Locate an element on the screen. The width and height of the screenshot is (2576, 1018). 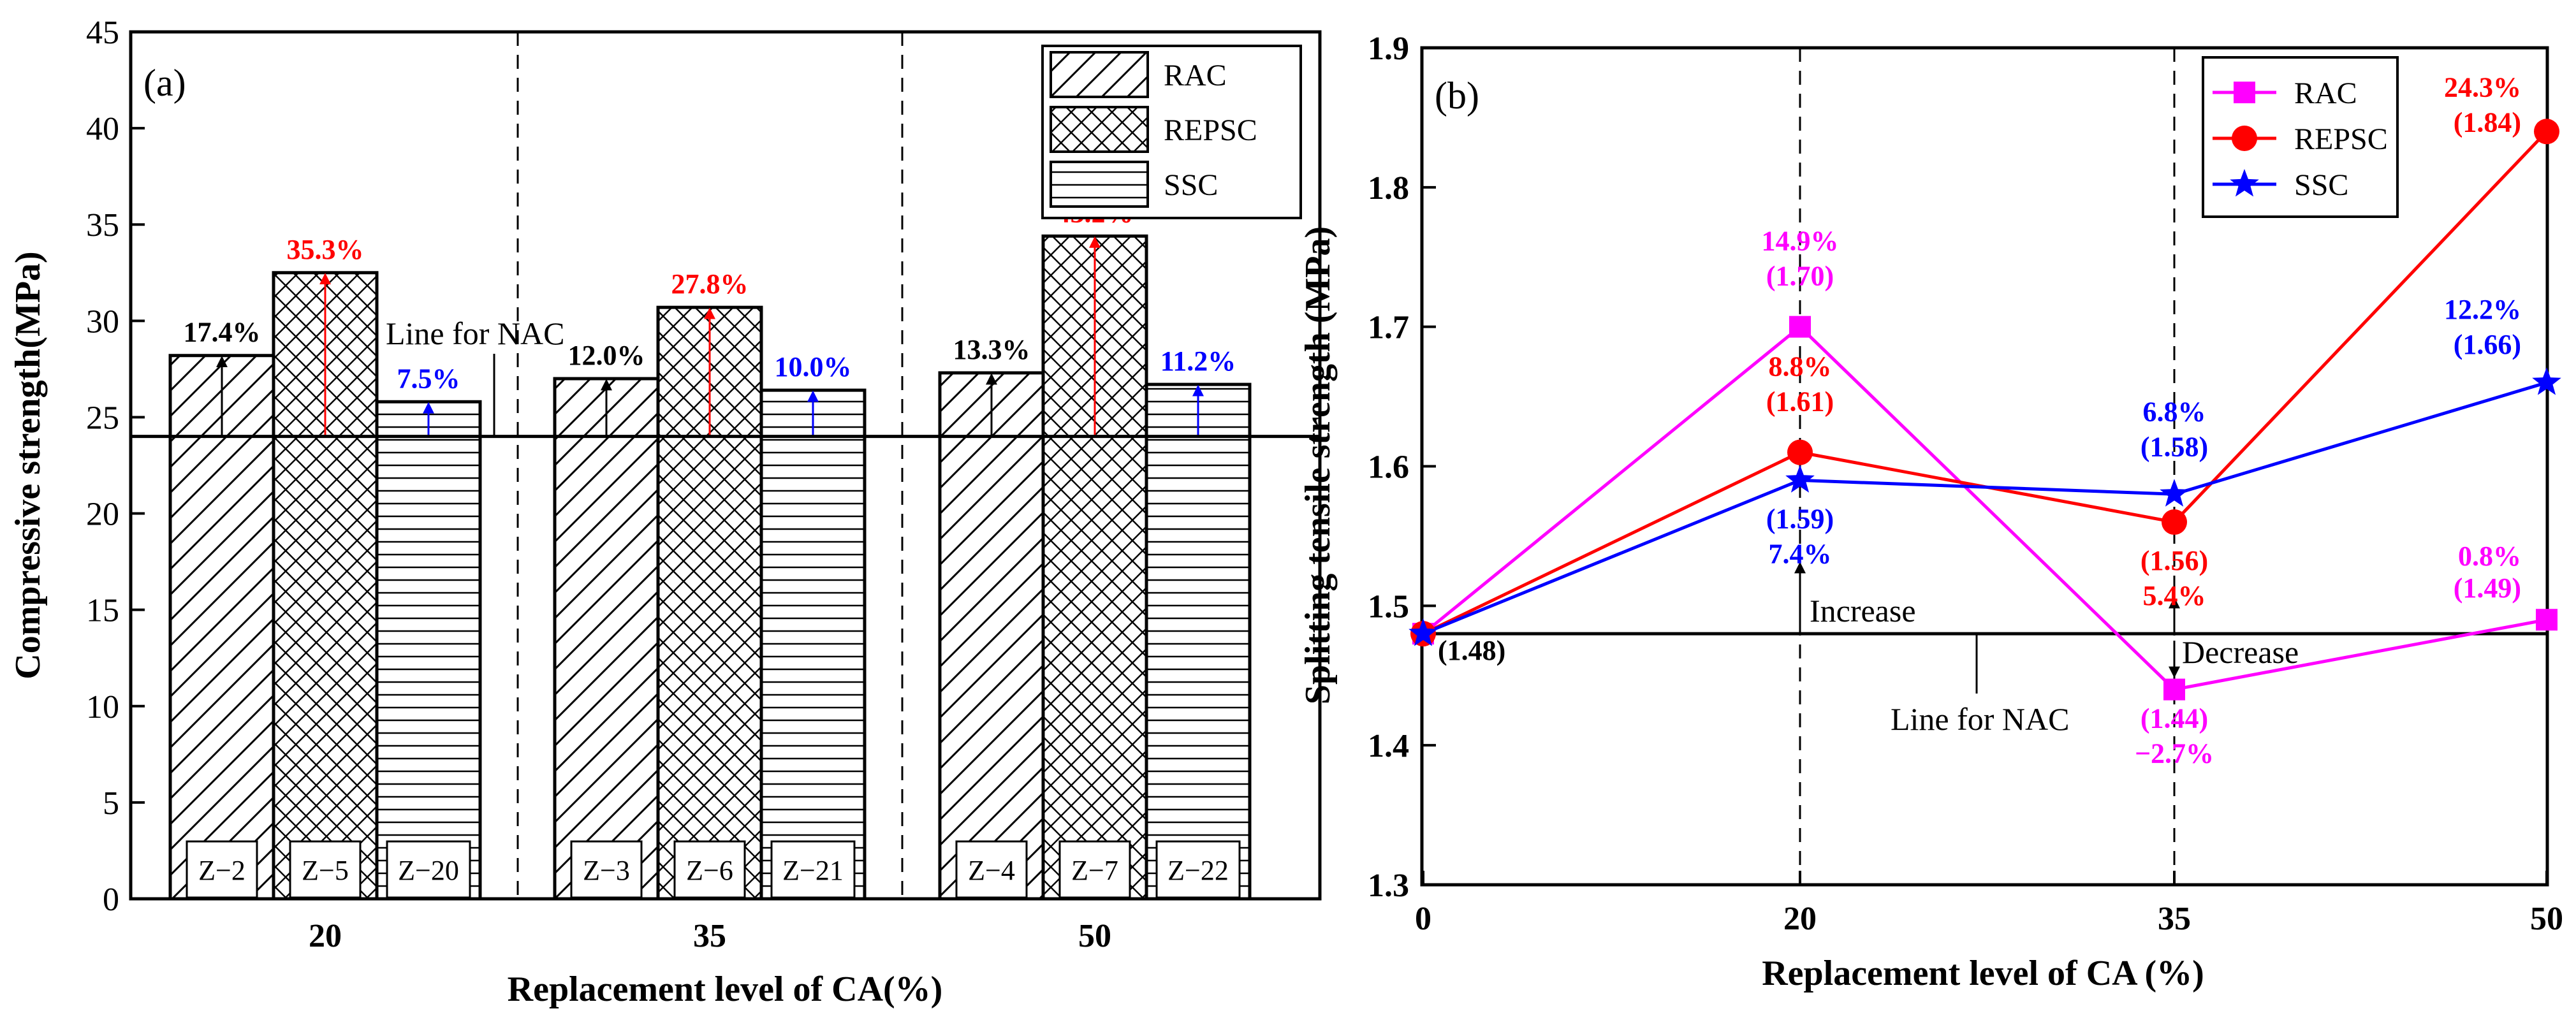
panel-a-ytick-label: 10 is located at coordinates (102, 707).